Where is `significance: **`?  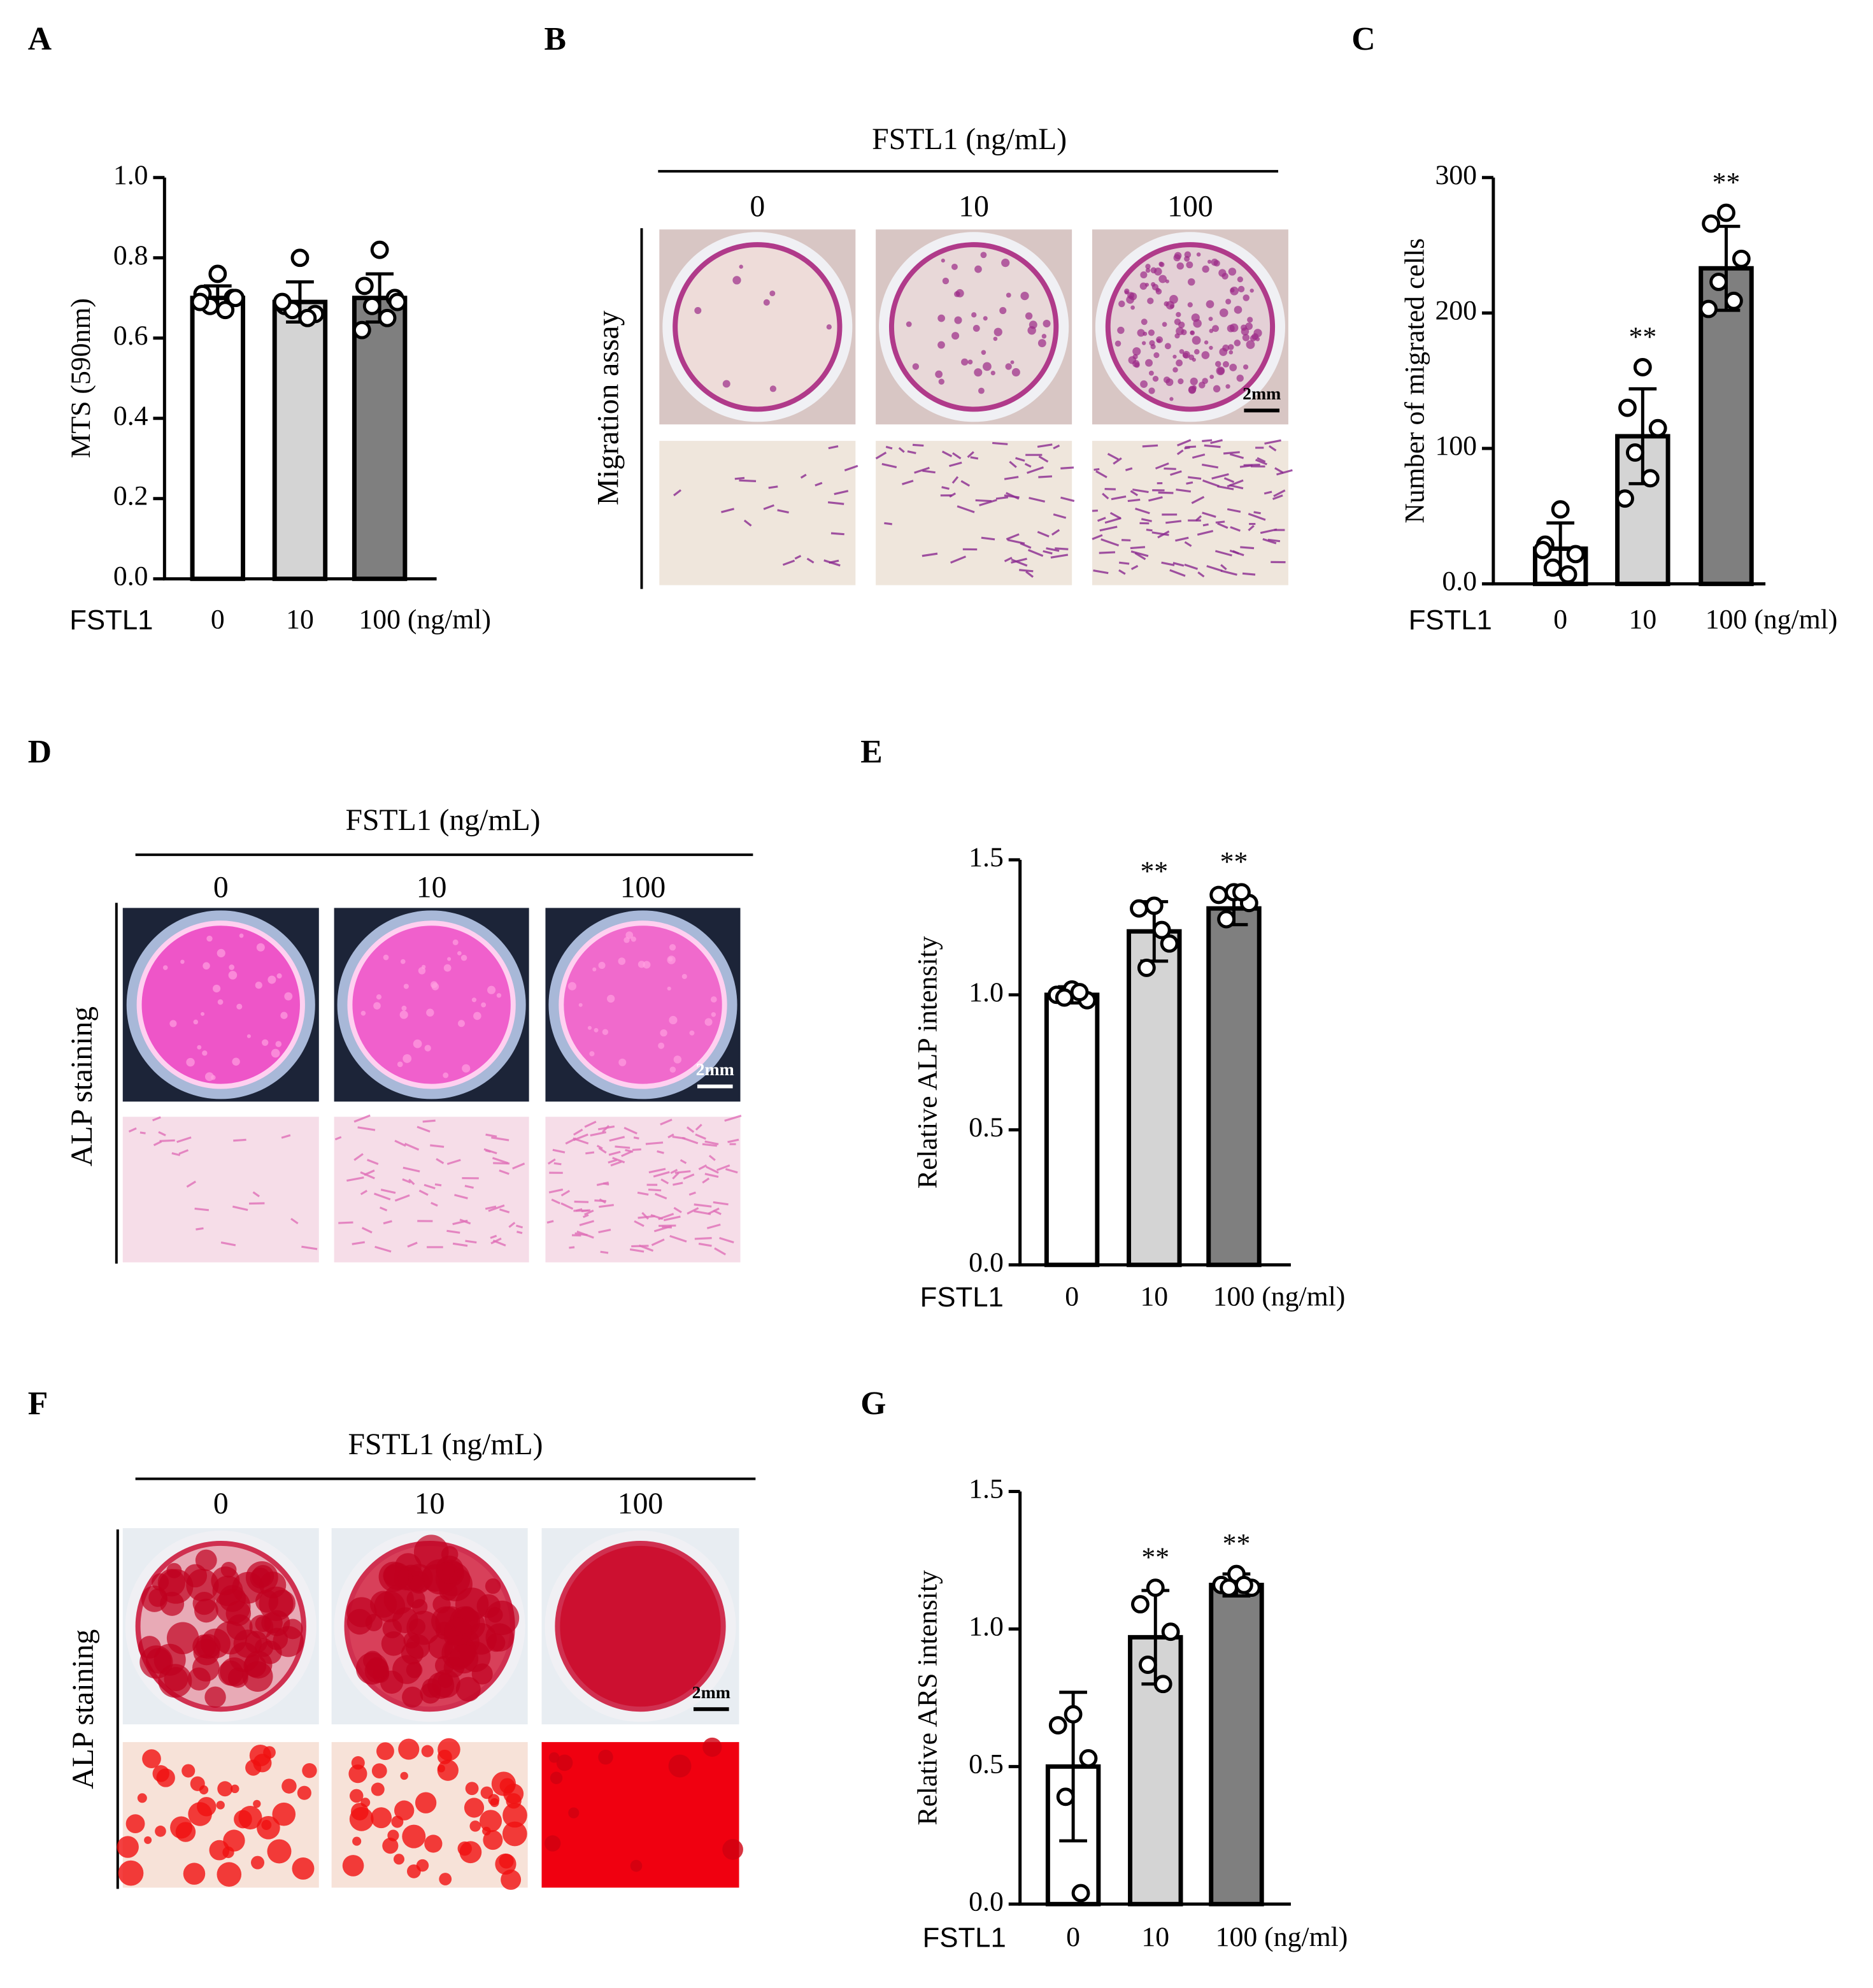 significance: ** is located at coordinates (1642, 337).